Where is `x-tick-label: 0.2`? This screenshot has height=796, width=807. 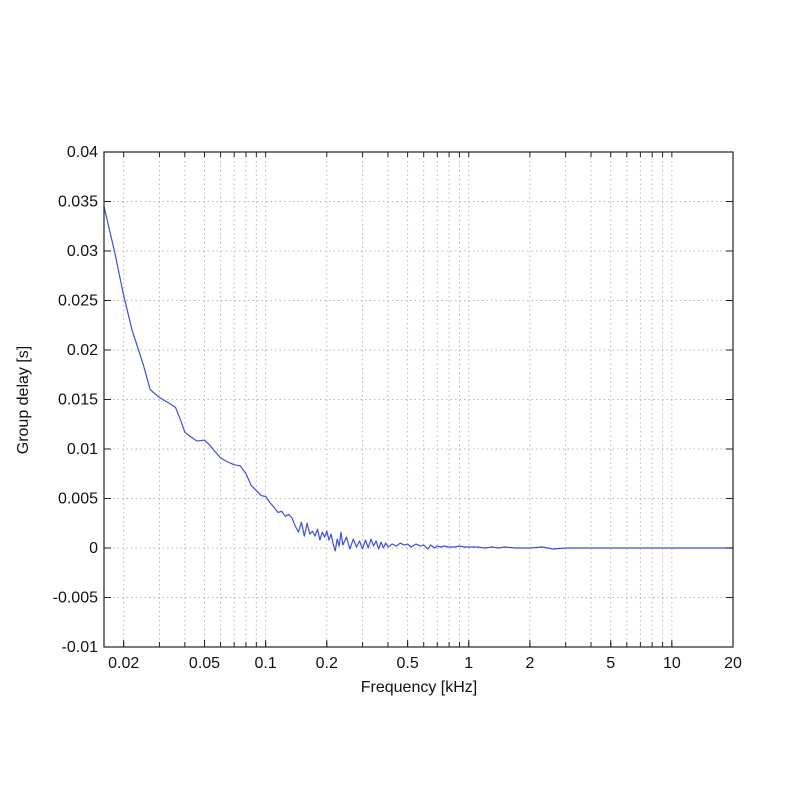
x-tick-label: 0.2 is located at coordinates (327, 663).